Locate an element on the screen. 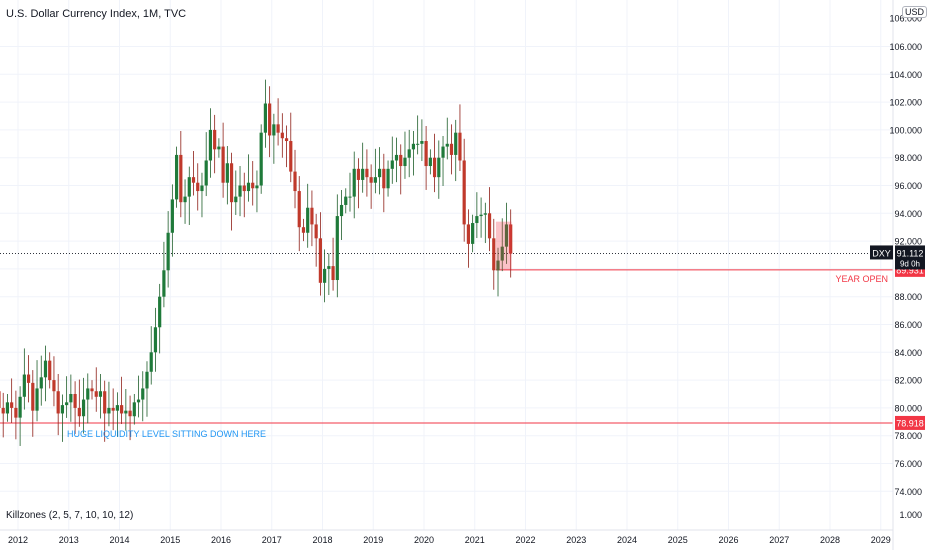 This screenshot has height=550, width=932. bar-countdown: 9d 0h is located at coordinates (910, 263).